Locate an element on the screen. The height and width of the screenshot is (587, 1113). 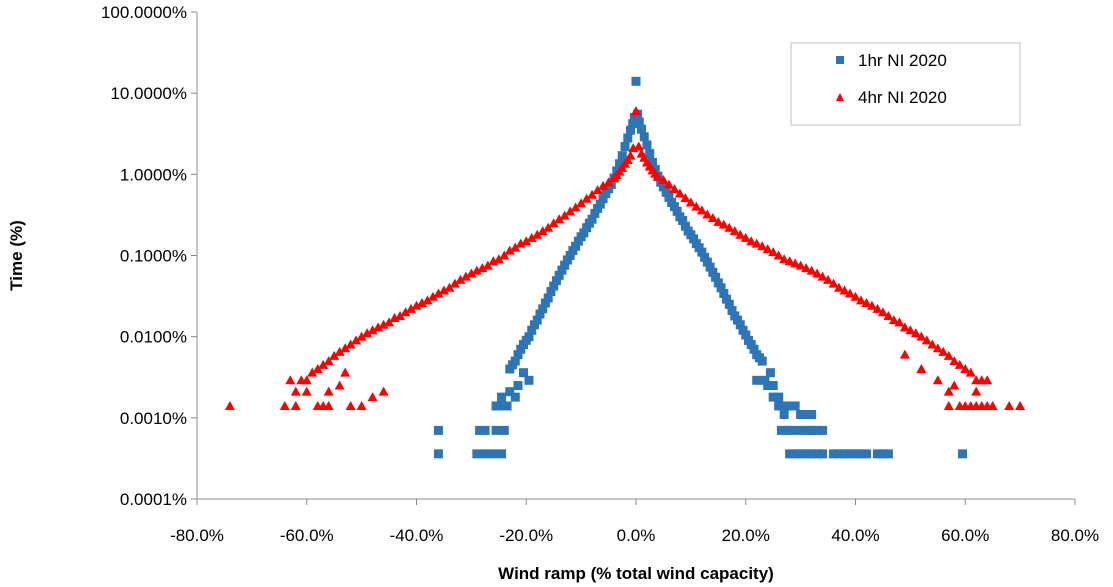
legend-marker-4hr is located at coordinates (840, 97).